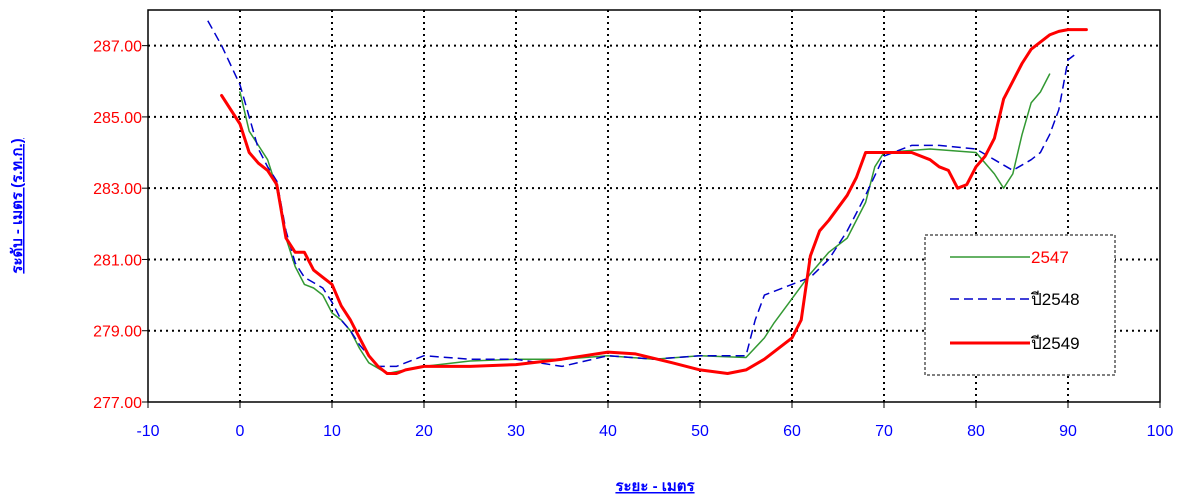 Image resolution: width=1185 pixels, height=502 pixels. Describe the element at coordinates (1068, 431) in the screenshot. I see `x-tick-label: 90` at that location.